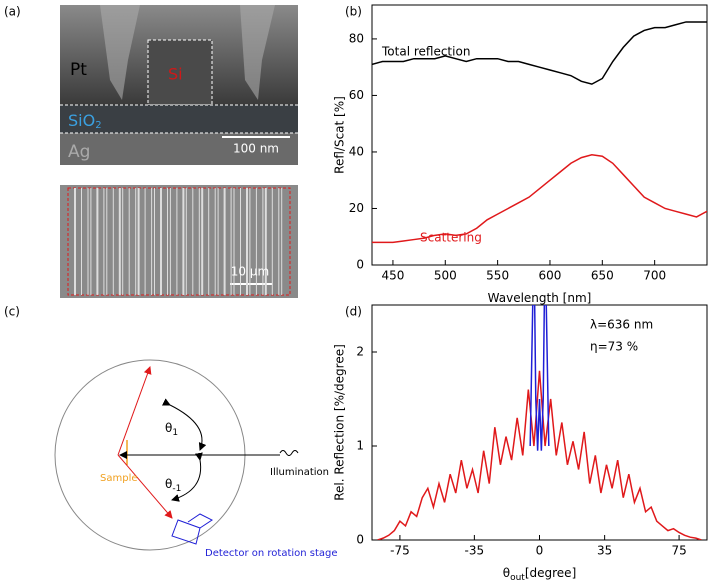 Image resolution: width=709 pixels, height=587 pixels. Describe the element at coordinates (604, 551) in the screenshot. I see `x-tick-label: 35` at that location.